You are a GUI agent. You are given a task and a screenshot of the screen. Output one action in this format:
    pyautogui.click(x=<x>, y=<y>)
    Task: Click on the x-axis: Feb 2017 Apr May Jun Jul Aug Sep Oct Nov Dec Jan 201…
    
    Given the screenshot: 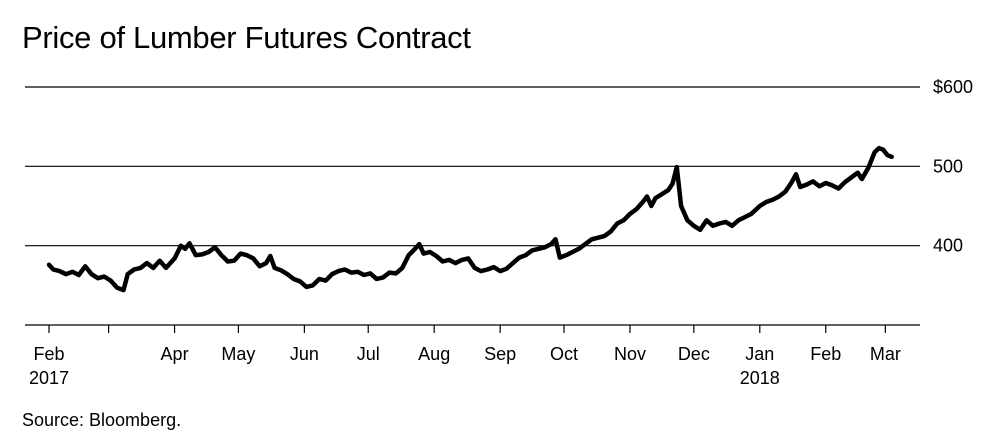 What is the action you would take?
    pyautogui.click(x=472, y=356)
    